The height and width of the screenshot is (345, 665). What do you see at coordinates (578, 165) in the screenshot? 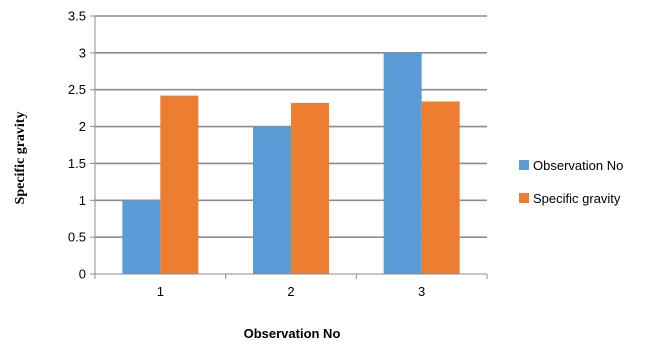
I see `legend-label-observation-no: Observation No` at bounding box center [578, 165].